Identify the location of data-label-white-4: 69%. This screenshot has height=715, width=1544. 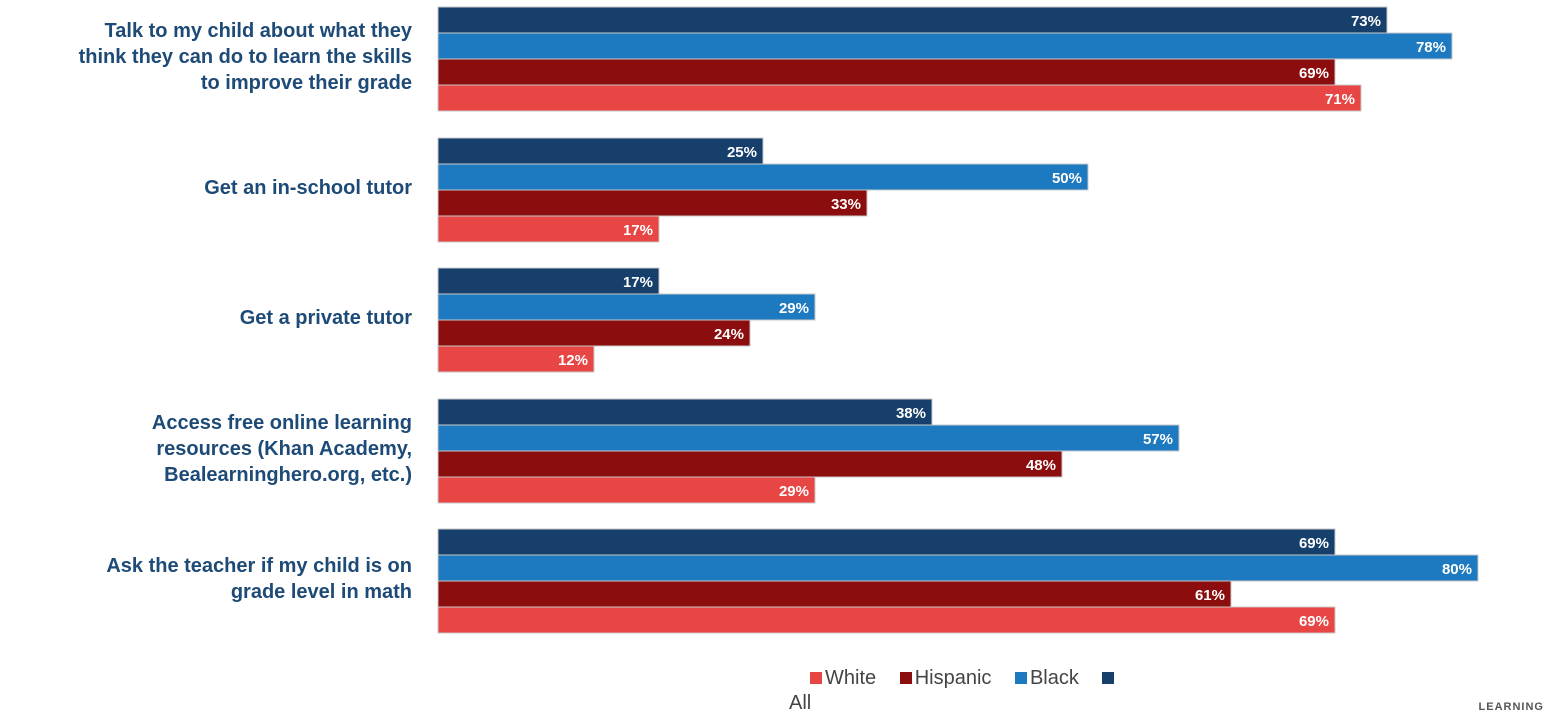
(1314, 621).